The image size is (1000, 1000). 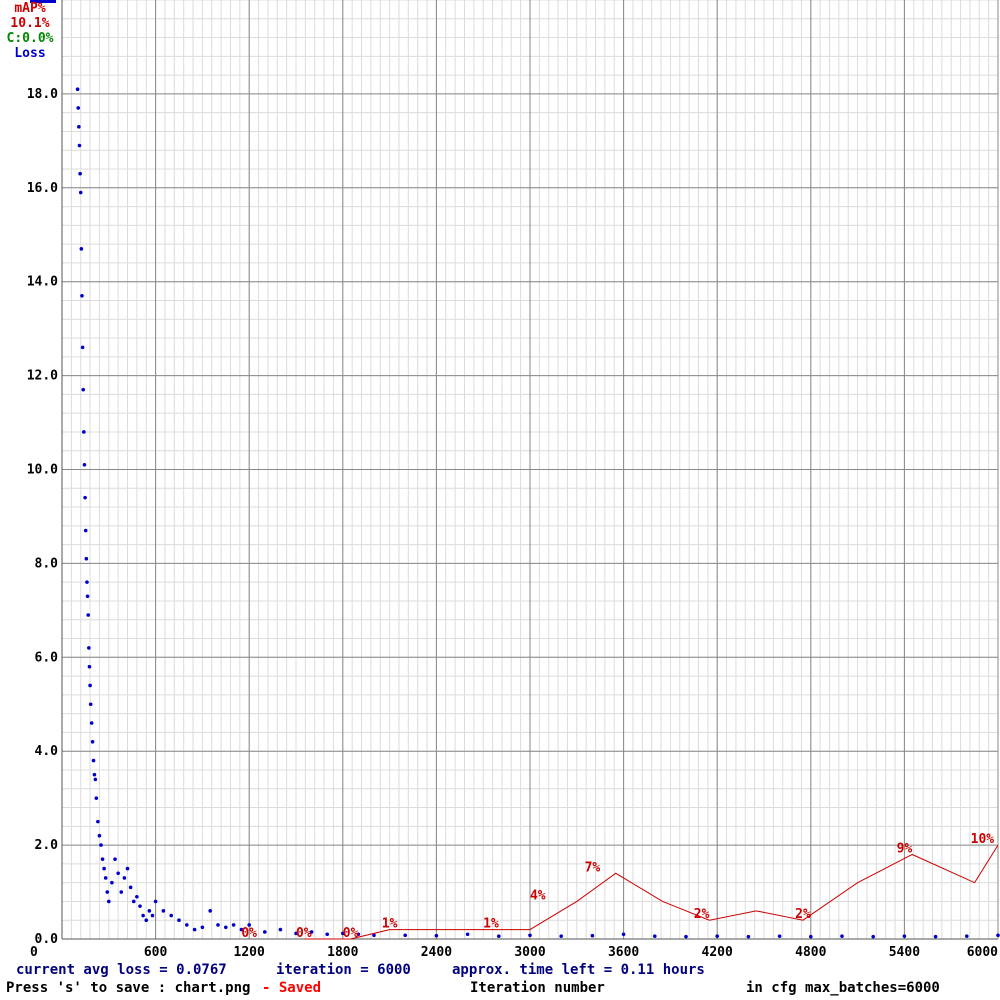 I want to click on map-data-label: 7%, so click(x=593, y=867).